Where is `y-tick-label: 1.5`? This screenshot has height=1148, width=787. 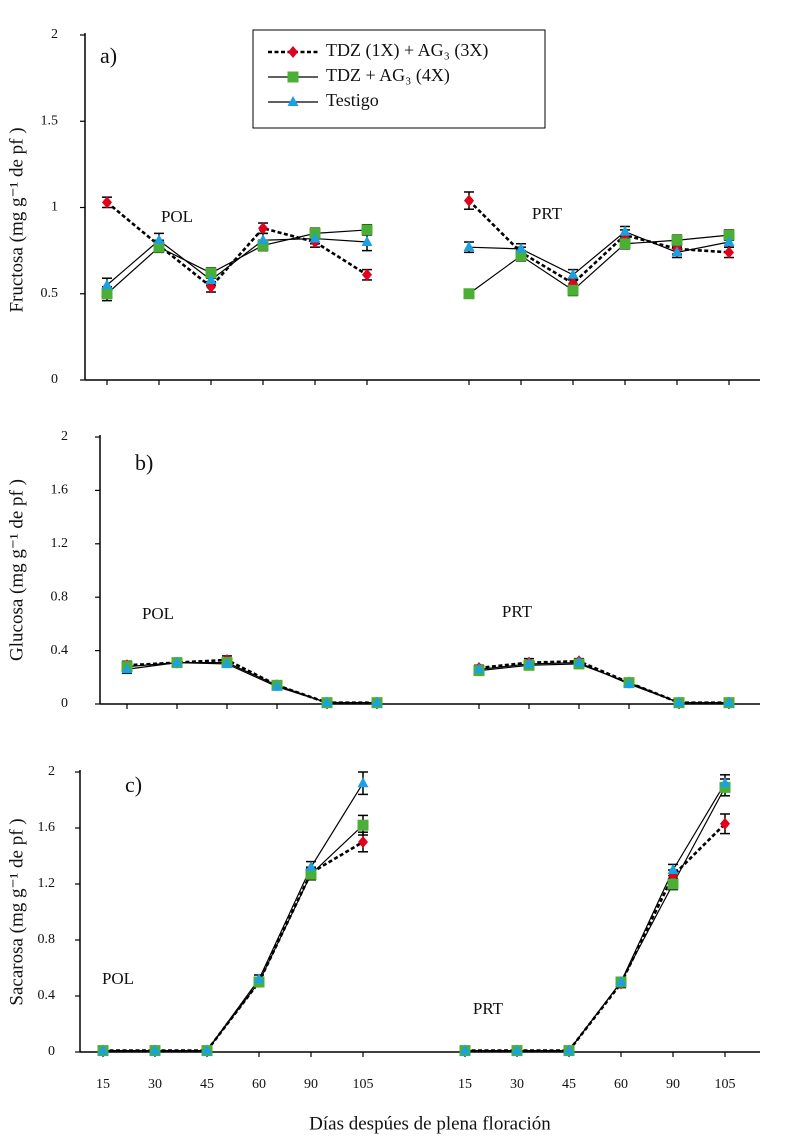
y-tick-label: 1.5 is located at coordinates (50, 120).